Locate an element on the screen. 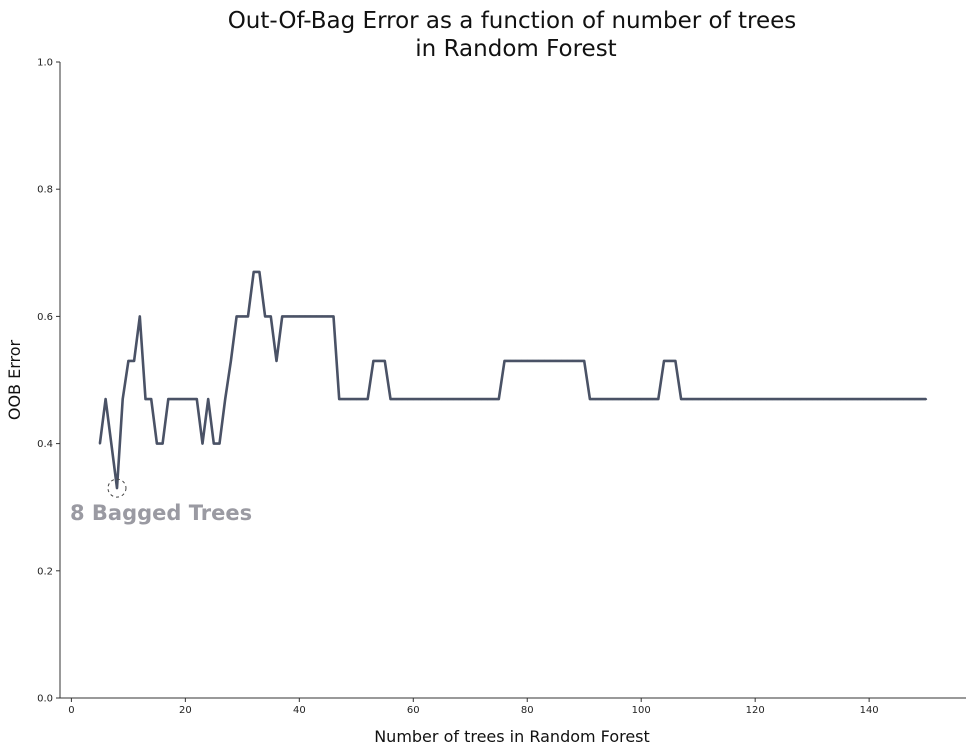  y-tick-label: 0.6 is located at coordinates (45, 317).